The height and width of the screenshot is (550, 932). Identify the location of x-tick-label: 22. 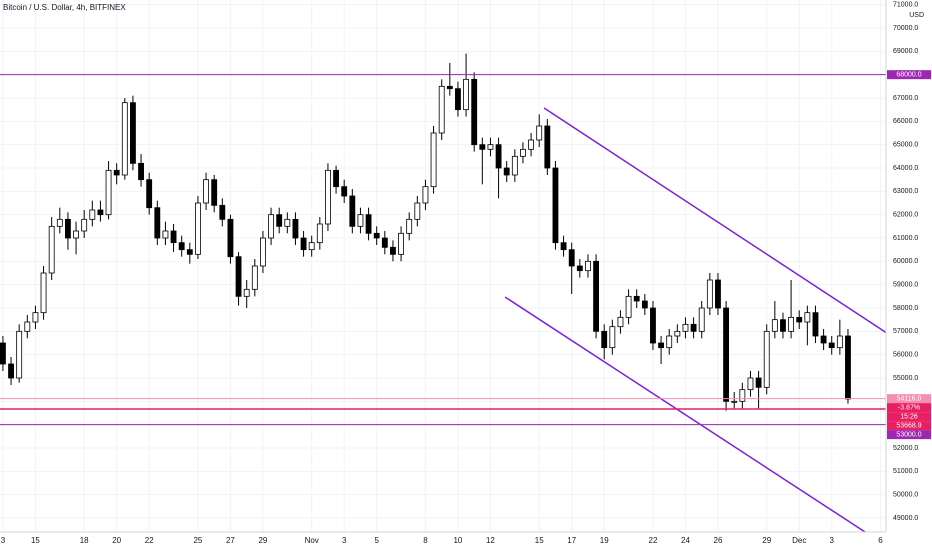
(653, 540).